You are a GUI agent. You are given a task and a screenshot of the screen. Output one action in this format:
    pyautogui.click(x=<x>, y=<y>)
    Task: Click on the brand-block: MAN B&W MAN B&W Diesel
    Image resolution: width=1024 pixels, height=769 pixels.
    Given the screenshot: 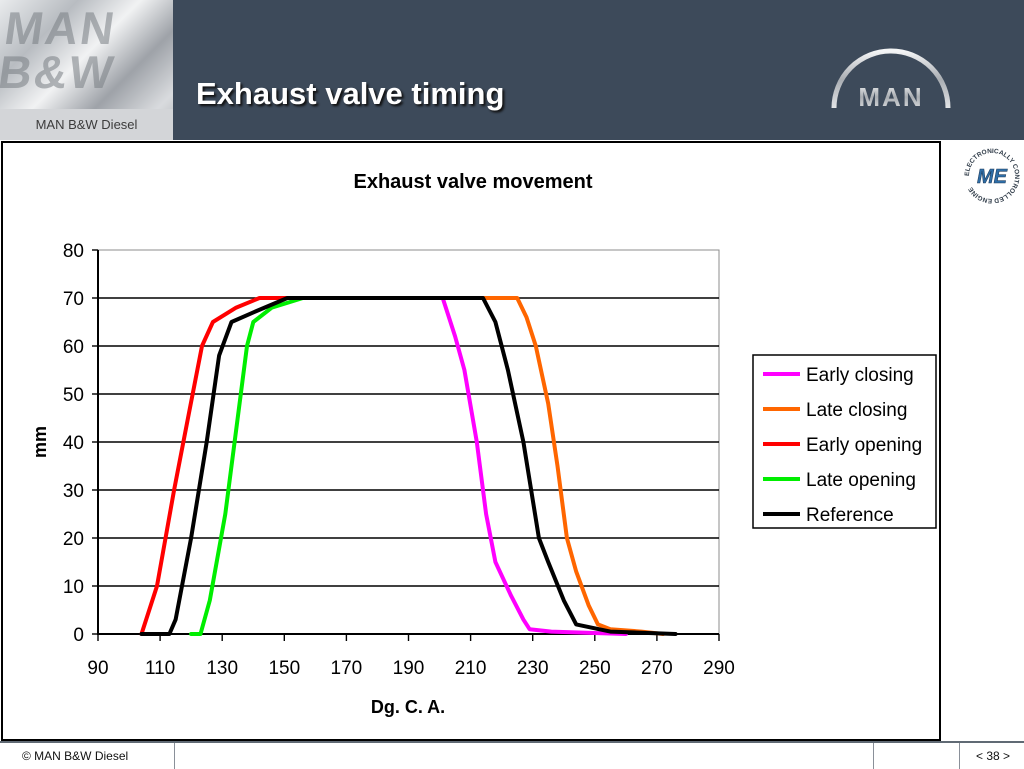 What is the action you would take?
    pyautogui.click(x=86, y=70)
    